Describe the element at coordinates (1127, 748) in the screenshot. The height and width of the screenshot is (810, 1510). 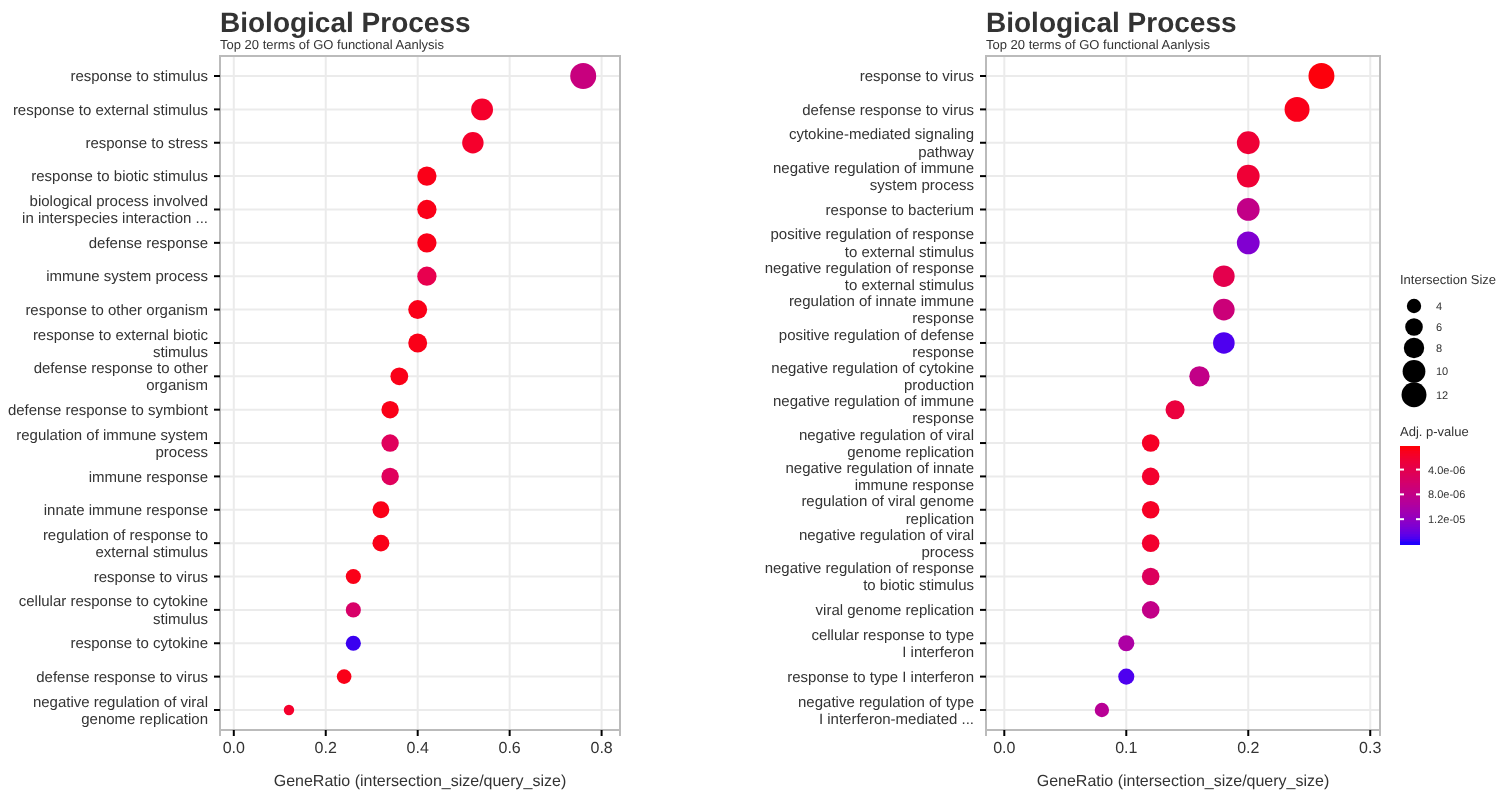
I see `x-tick-label: 0.1` at that location.